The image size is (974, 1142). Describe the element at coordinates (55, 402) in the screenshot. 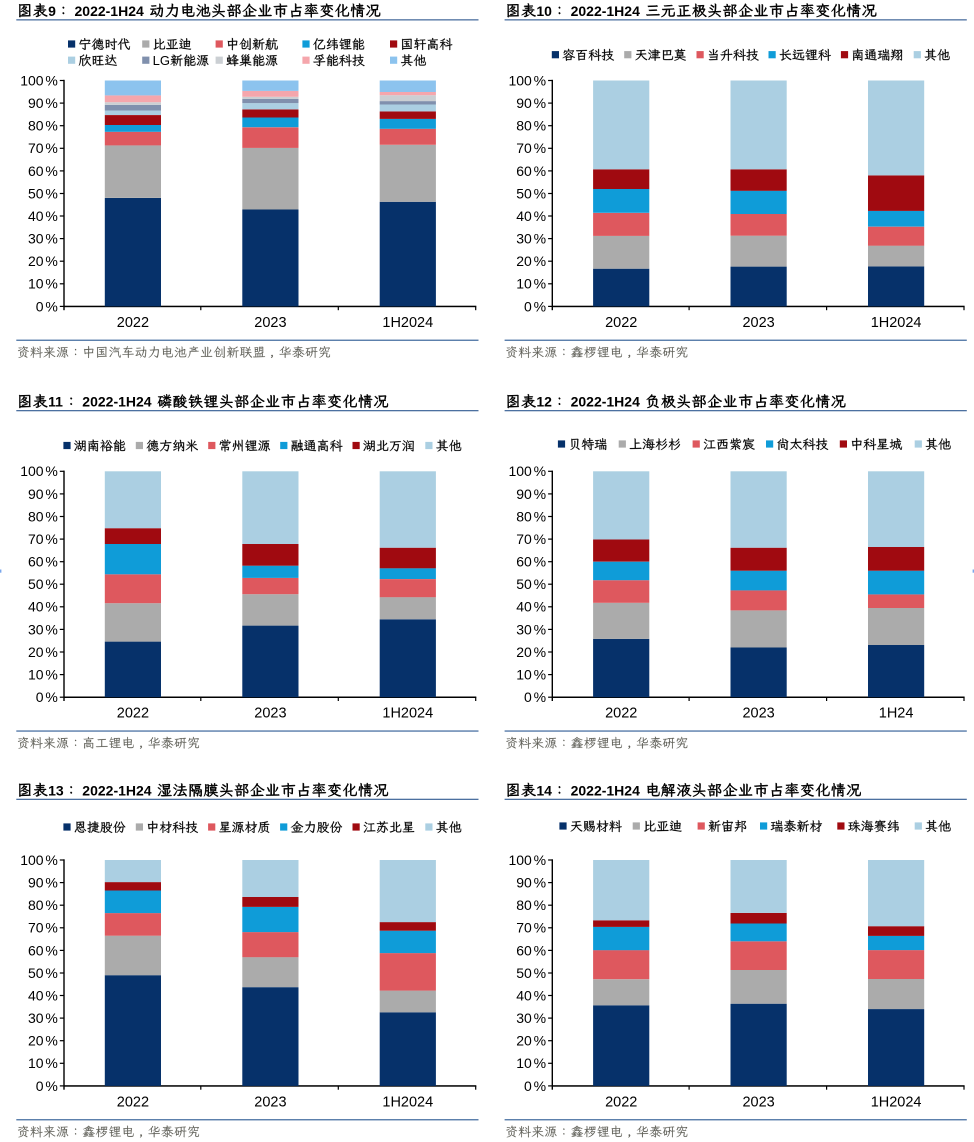

I see `svg-text: 11` at that location.